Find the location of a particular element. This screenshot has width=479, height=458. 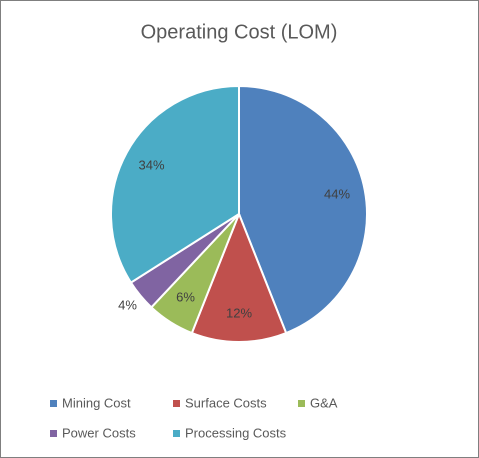

data-label: 34% is located at coordinates (151, 164).